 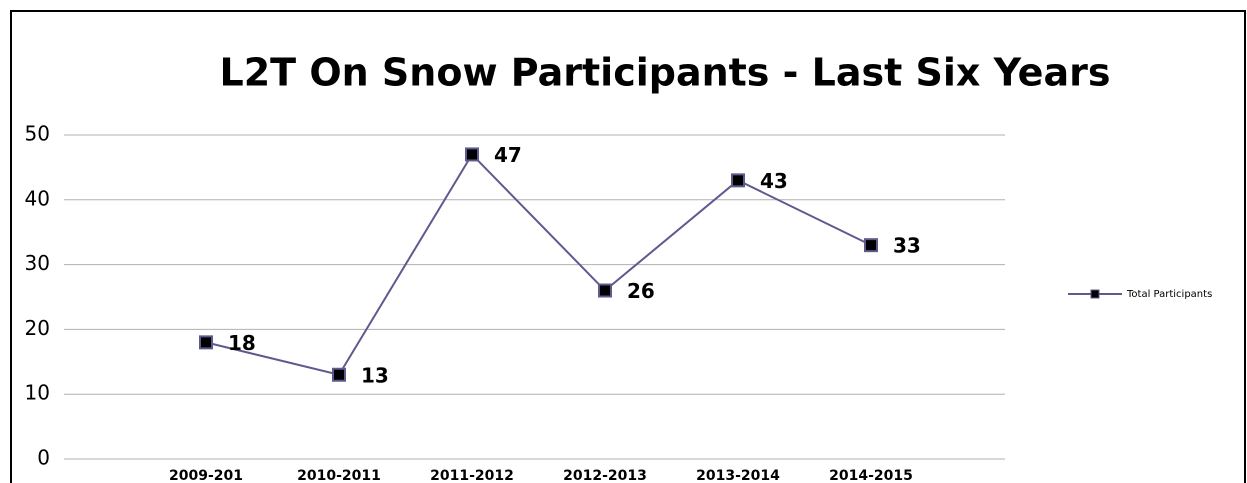 What do you see at coordinates (375, 375) in the screenshot?
I see `data-label: 13` at bounding box center [375, 375].